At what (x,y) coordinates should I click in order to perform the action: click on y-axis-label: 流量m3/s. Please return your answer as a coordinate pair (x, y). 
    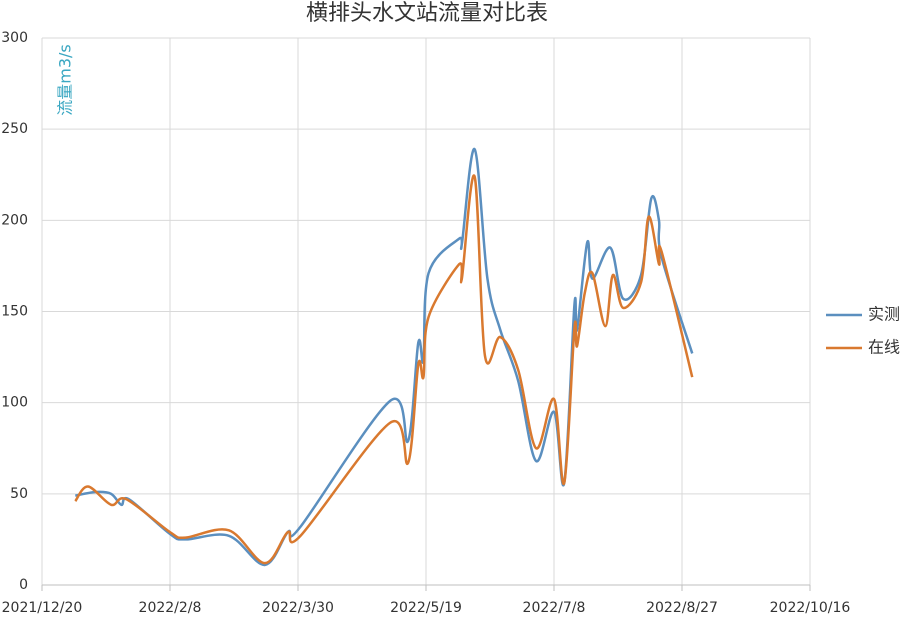
    Looking at the image, I should click on (65, 80).